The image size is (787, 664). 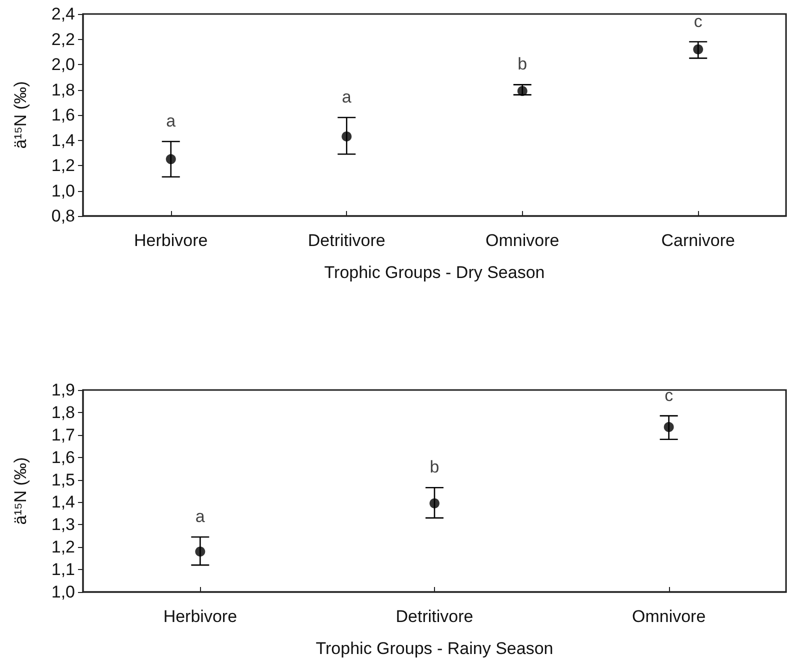 What do you see at coordinates (63, 64) in the screenshot?
I see `y-tick-label: 2,0` at bounding box center [63, 64].